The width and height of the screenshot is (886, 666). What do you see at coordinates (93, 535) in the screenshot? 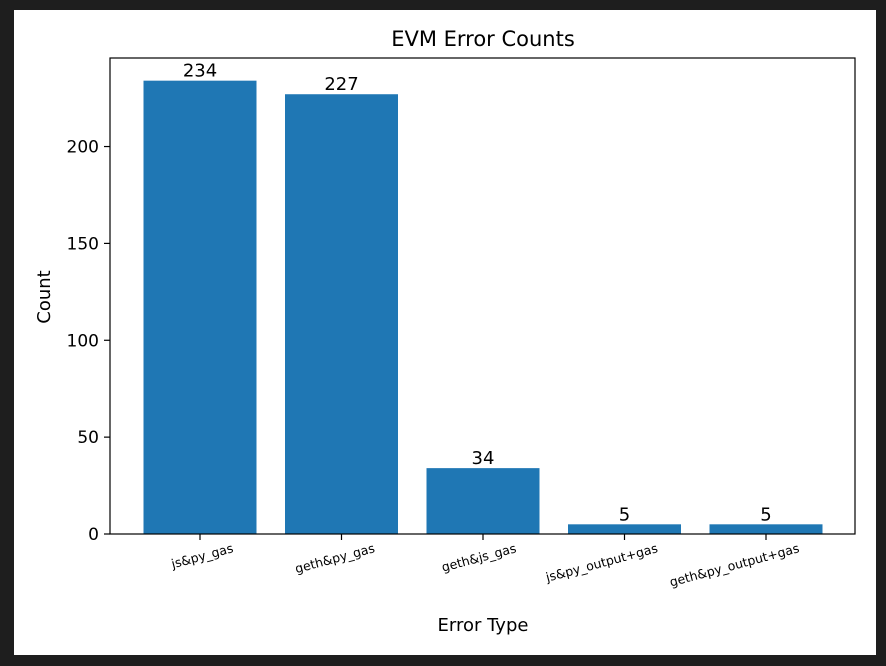
I see `y-tick-label-0: 0` at bounding box center [93, 535].